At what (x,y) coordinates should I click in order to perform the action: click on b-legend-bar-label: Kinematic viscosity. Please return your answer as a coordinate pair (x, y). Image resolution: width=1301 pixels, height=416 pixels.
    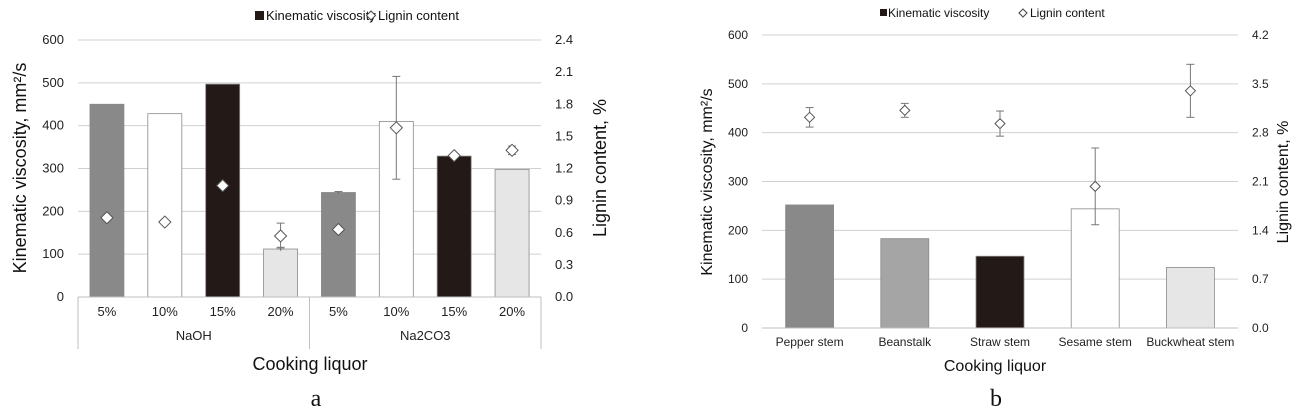
    Looking at the image, I should click on (938, 13).